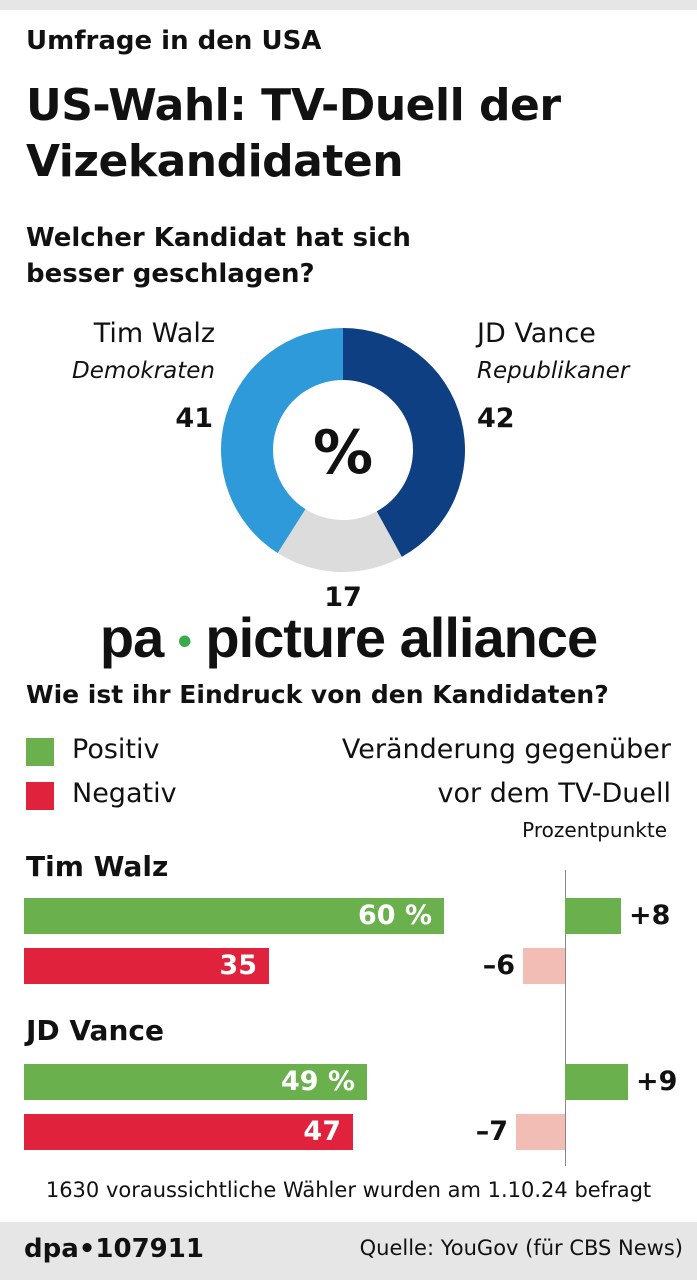 The height and width of the screenshot is (1280, 697). Describe the element at coordinates (234, 916) in the screenshot. I see `bar-walz-positive: 60 %` at that location.